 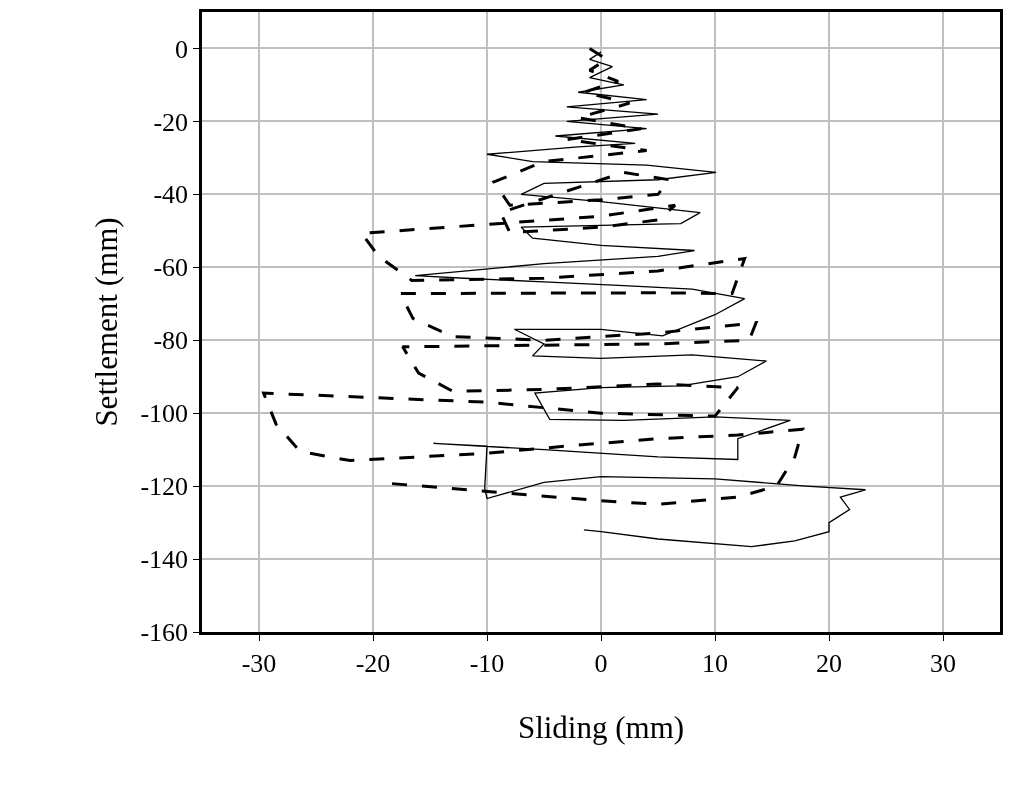 What do you see at coordinates (373, 663) in the screenshot?
I see `x-tick-label: -20` at bounding box center [373, 663].